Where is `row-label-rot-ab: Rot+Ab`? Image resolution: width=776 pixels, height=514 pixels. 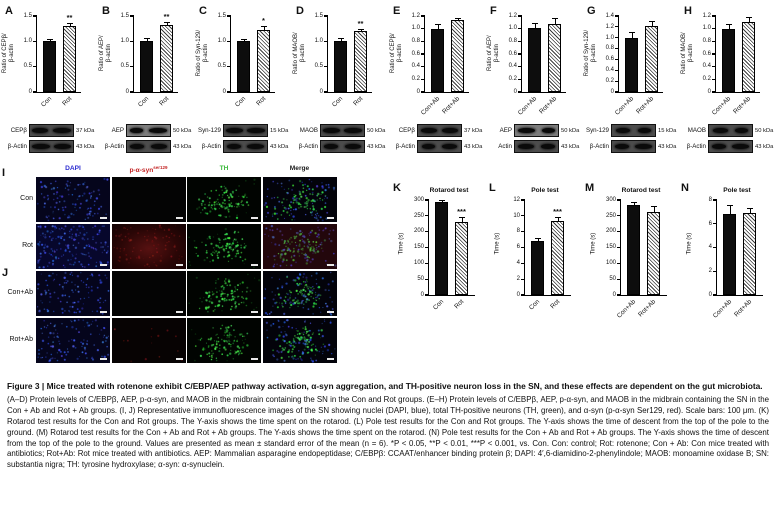 row-label-rot-ab: Rot+Ab is located at coordinates (21, 339).